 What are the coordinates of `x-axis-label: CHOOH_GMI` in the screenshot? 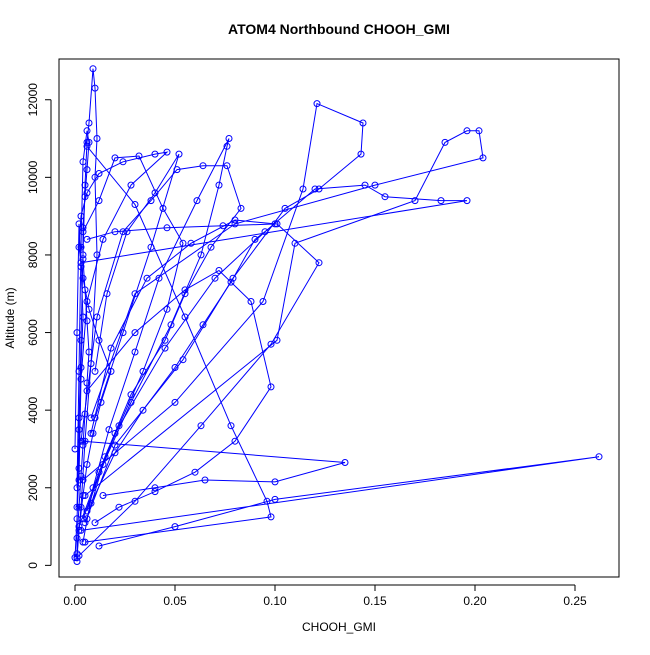 It's located at (339, 627).